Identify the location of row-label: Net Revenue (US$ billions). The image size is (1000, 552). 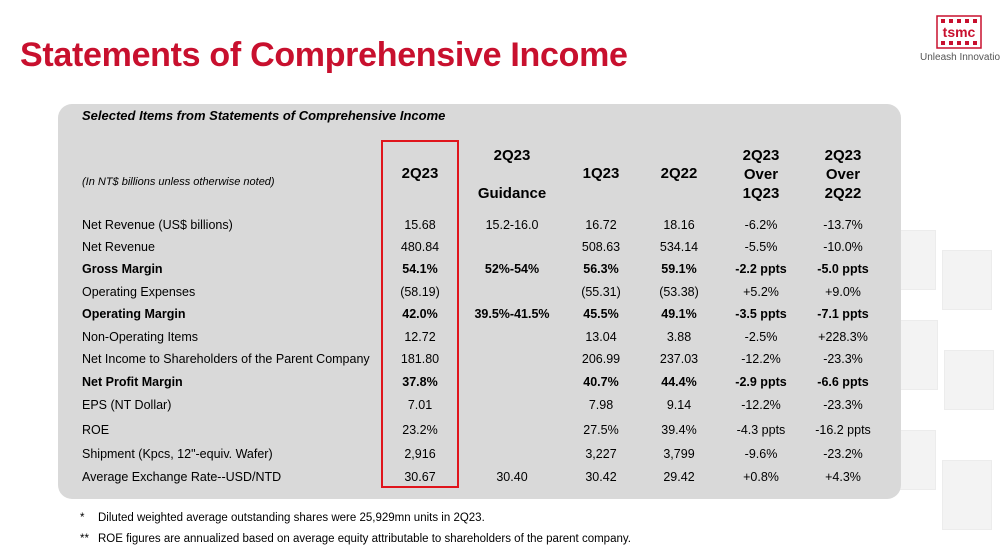
(157, 225).